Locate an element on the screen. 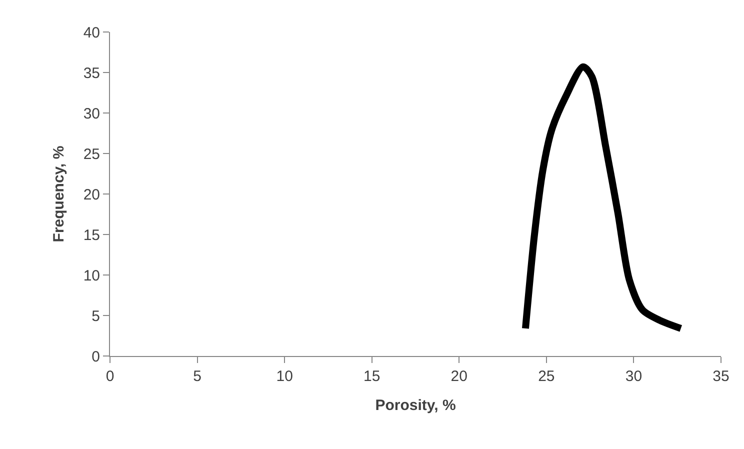  y-tick-label: 0 is located at coordinates (96, 357).